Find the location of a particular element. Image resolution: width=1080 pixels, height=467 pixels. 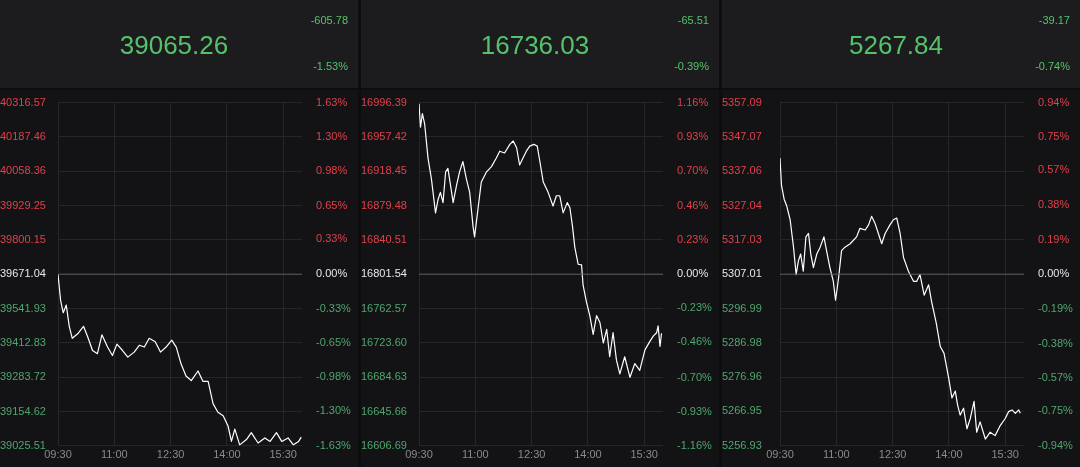

y-tick-label: 39800.15 is located at coordinates (23, 238).